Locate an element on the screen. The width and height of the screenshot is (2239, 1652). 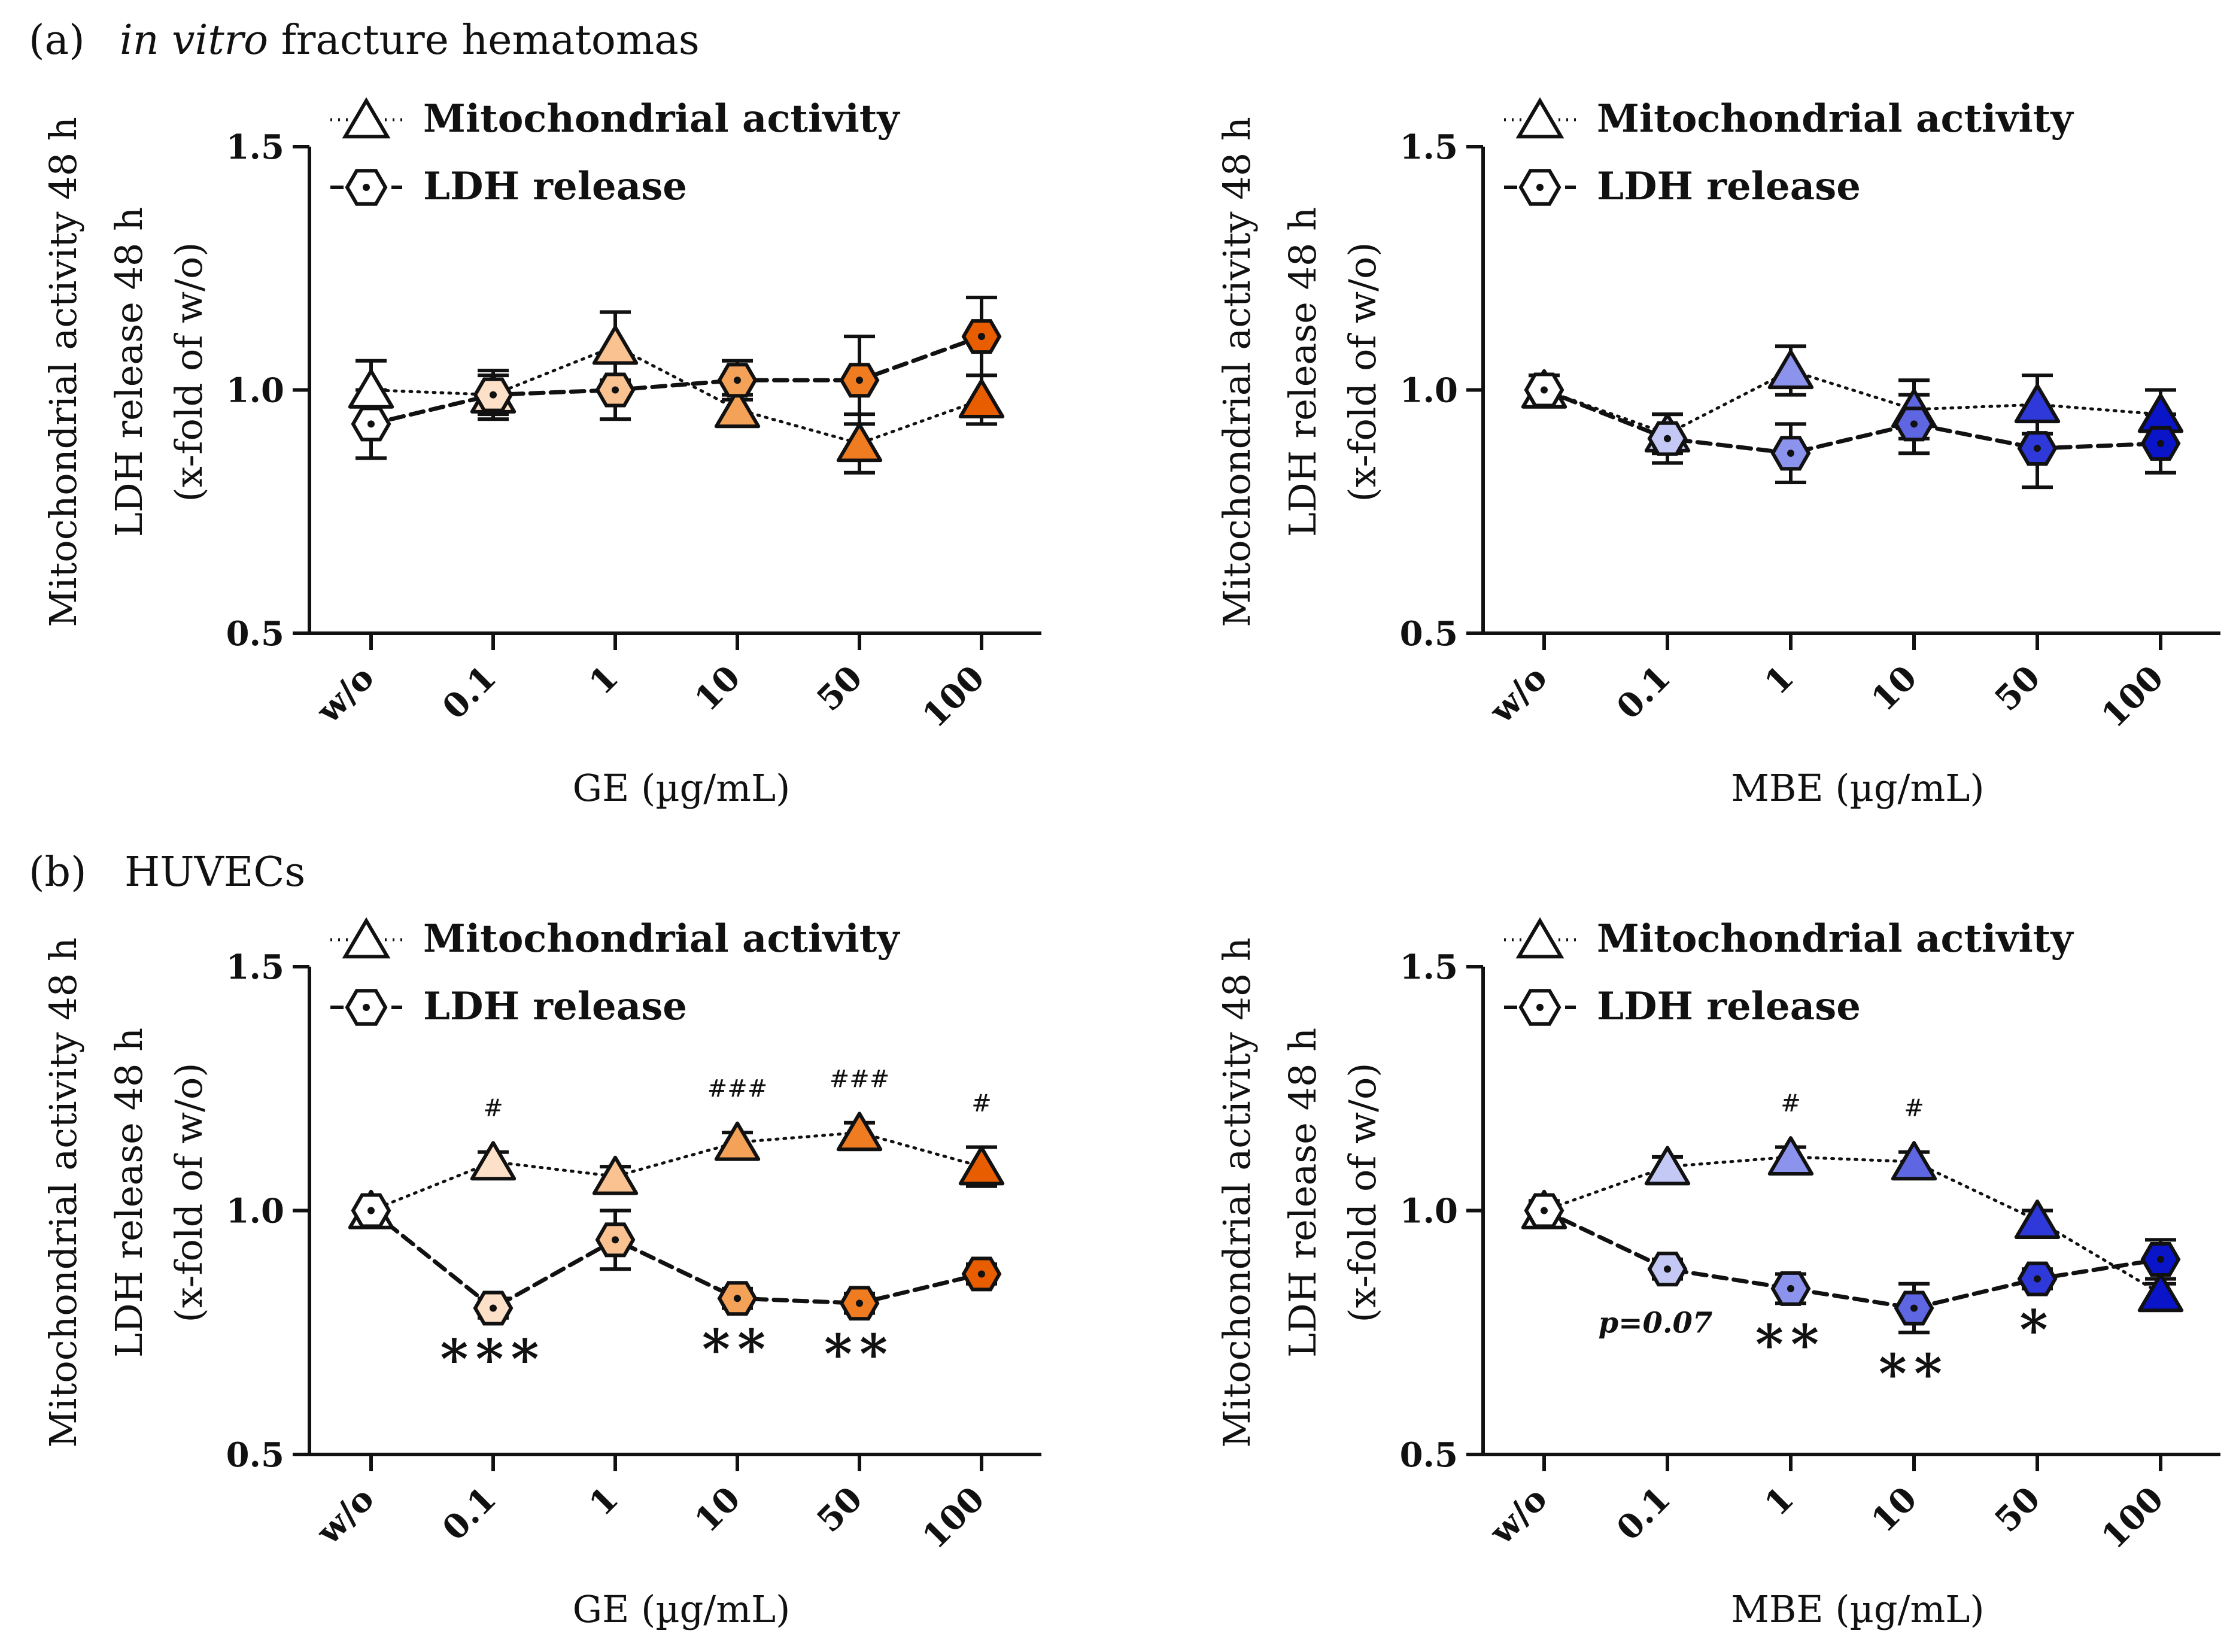
significance-star: *** is located at coordinates (493, 1359).